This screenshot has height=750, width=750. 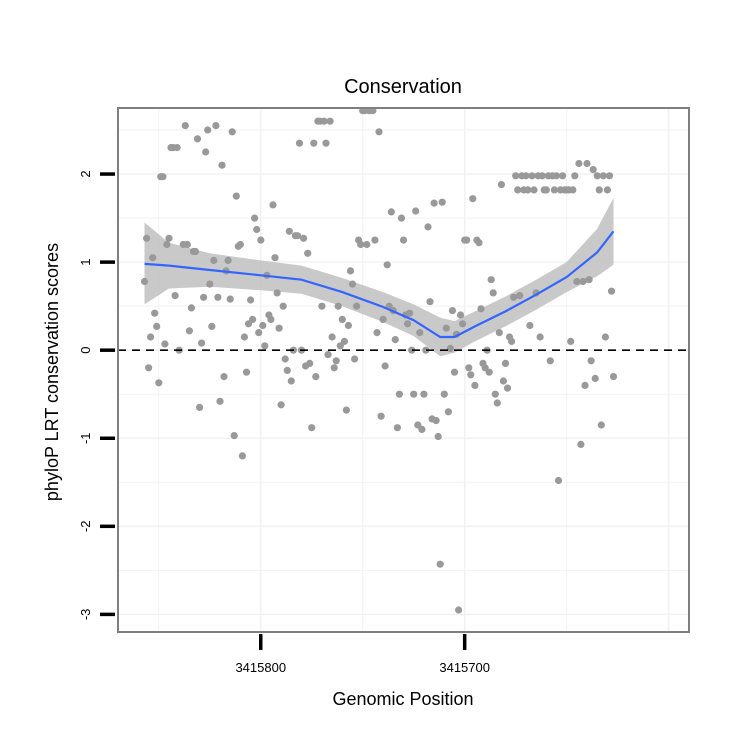 I want to click on y-tick-label: -1, so click(x=85, y=438).